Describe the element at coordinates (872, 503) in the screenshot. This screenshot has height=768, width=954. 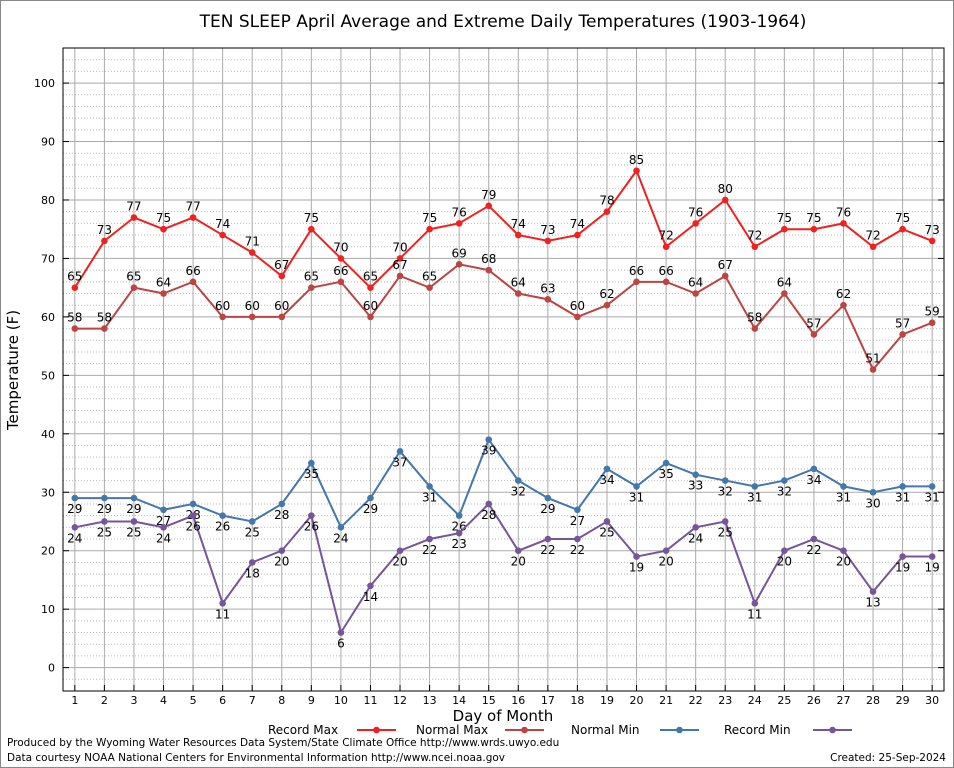
I see `data-label: 30` at that location.